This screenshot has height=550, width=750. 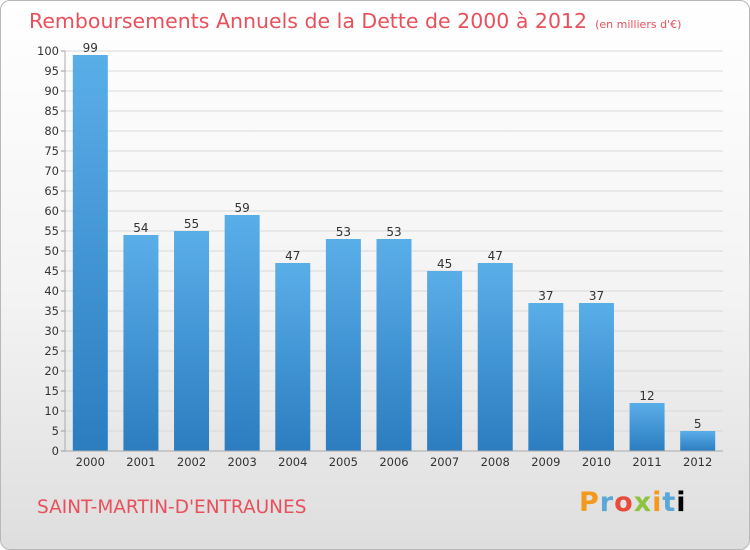 I want to click on data-label-2012: 5, so click(x=698, y=424).